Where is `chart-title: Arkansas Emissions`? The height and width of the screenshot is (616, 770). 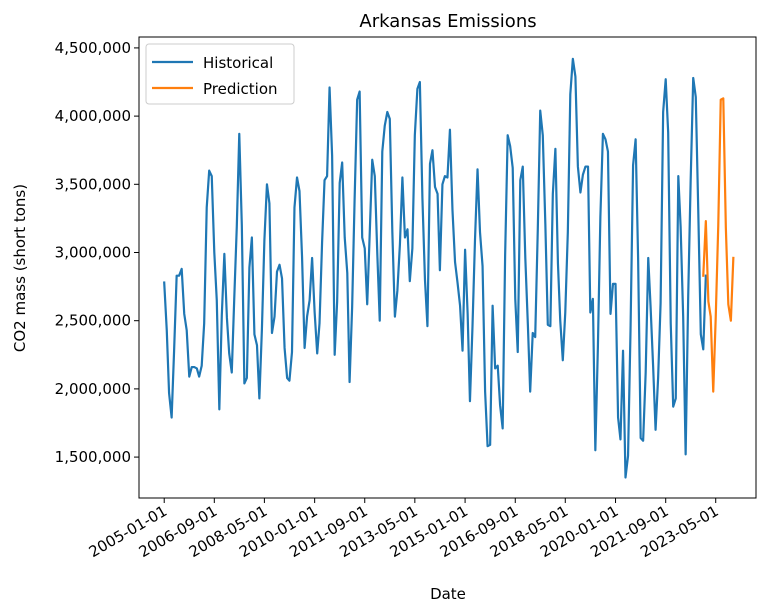
chart-title: Arkansas Emissions is located at coordinates (447, 21).